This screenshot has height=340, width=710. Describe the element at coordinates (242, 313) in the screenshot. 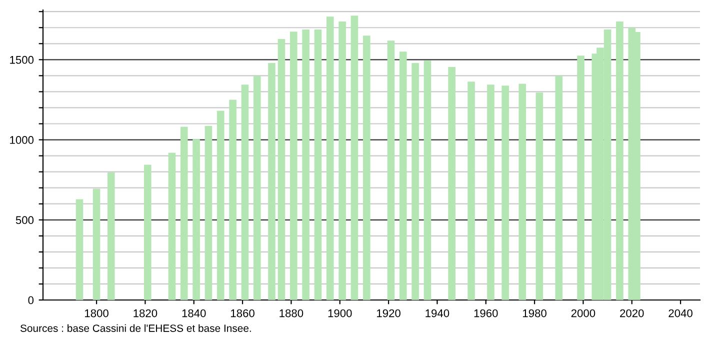

I see `x-tick-label: 1860` at that location.